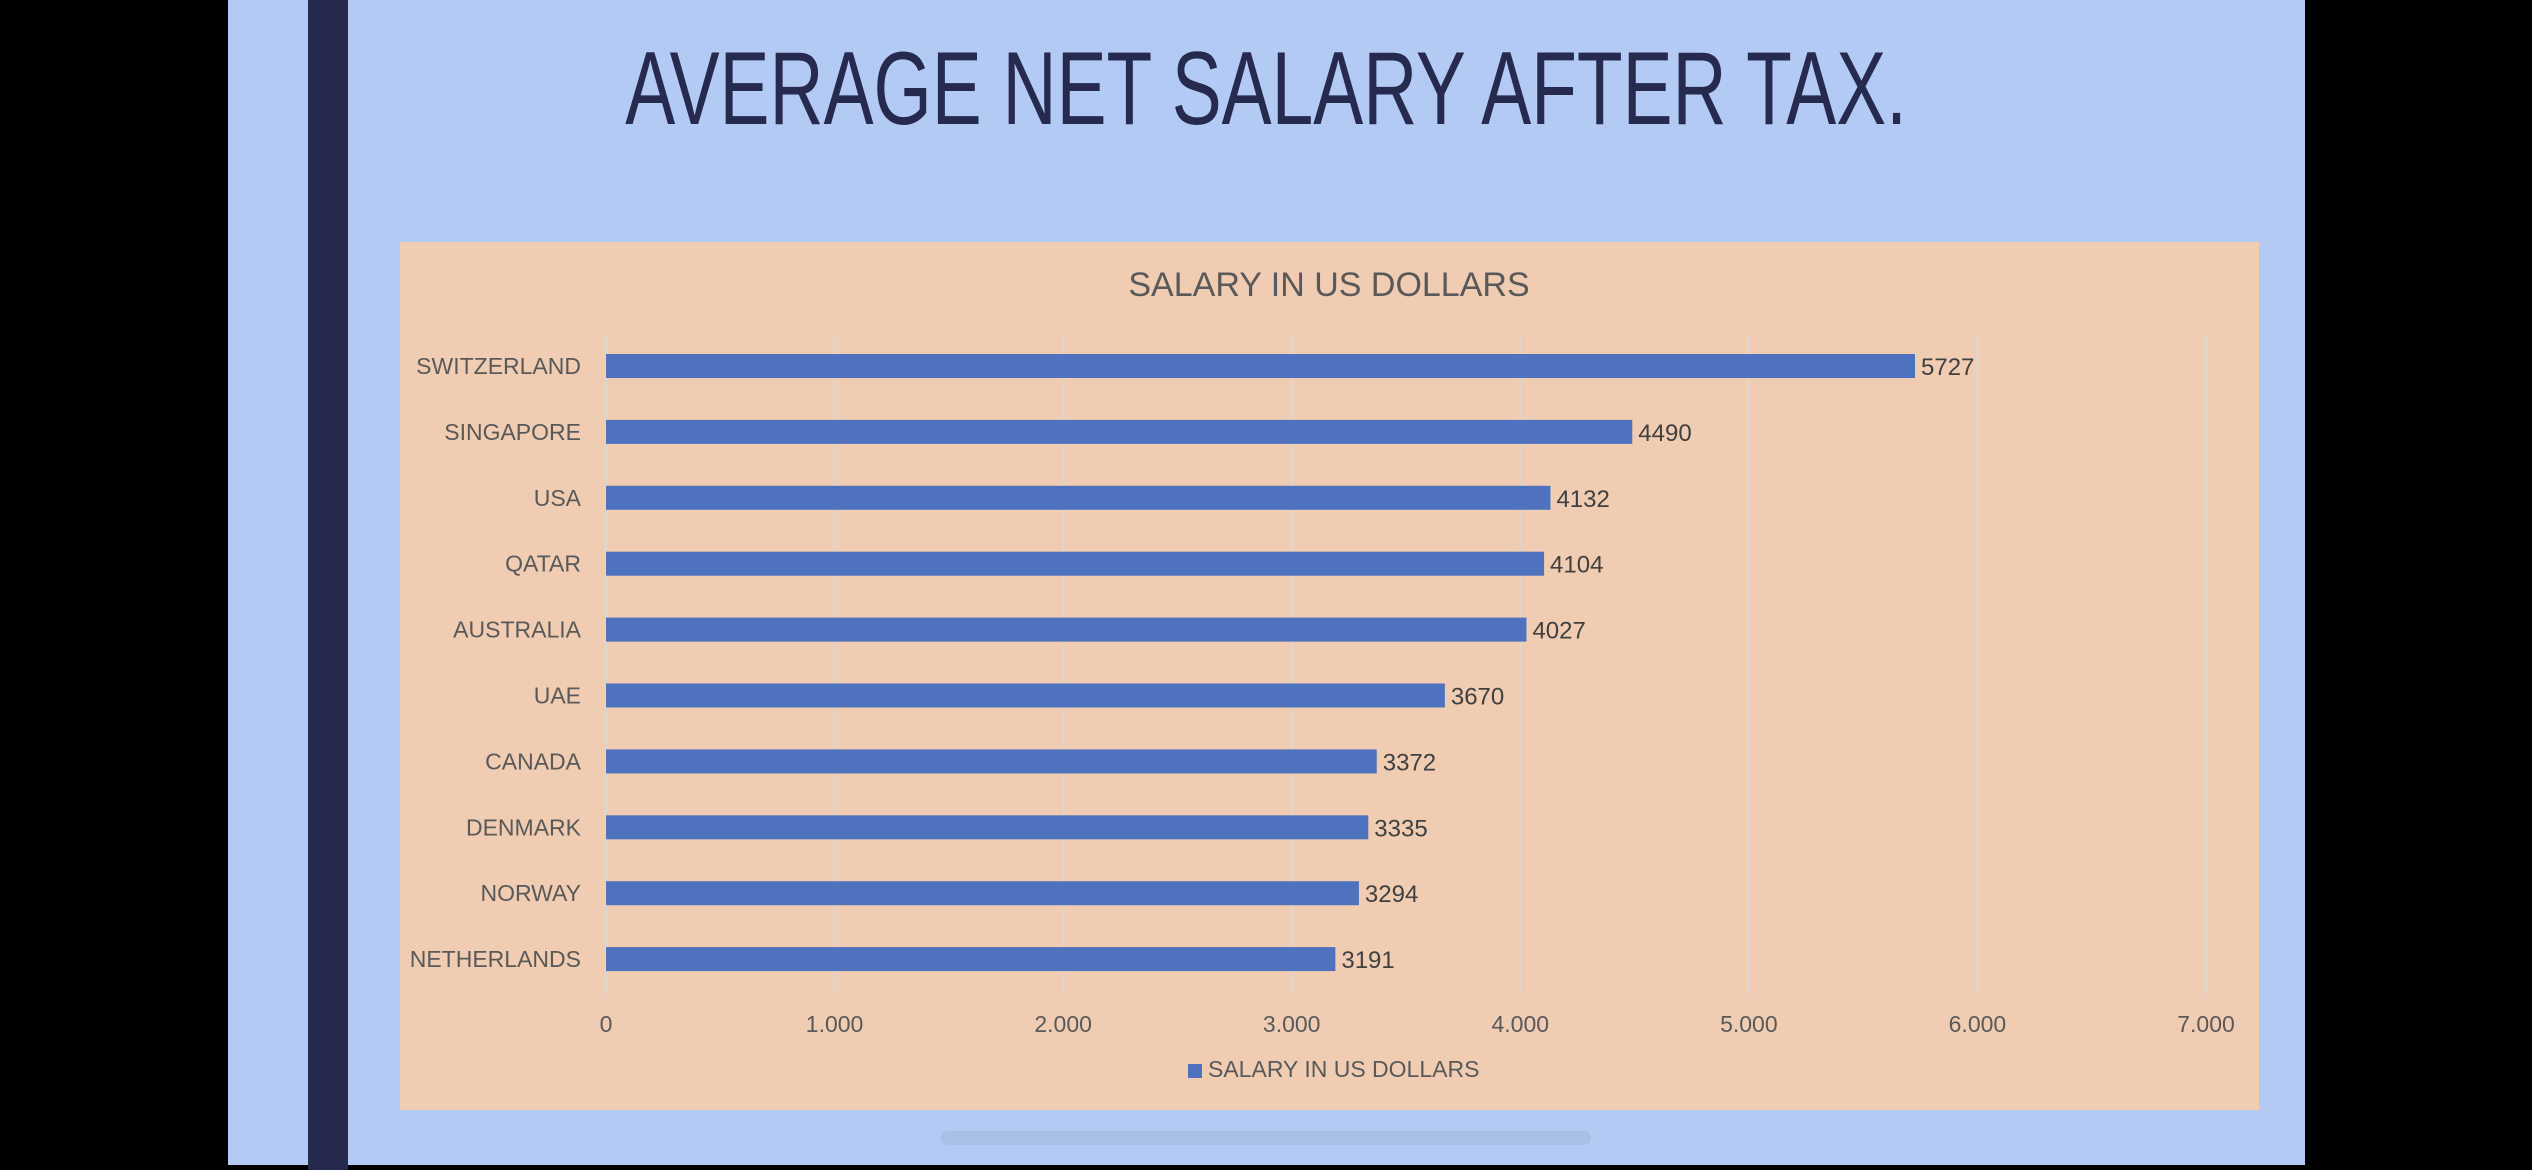 The height and width of the screenshot is (1170, 2532). What do you see at coordinates (1195, 1071) in the screenshot?
I see `legend-swatch` at bounding box center [1195, 1071].